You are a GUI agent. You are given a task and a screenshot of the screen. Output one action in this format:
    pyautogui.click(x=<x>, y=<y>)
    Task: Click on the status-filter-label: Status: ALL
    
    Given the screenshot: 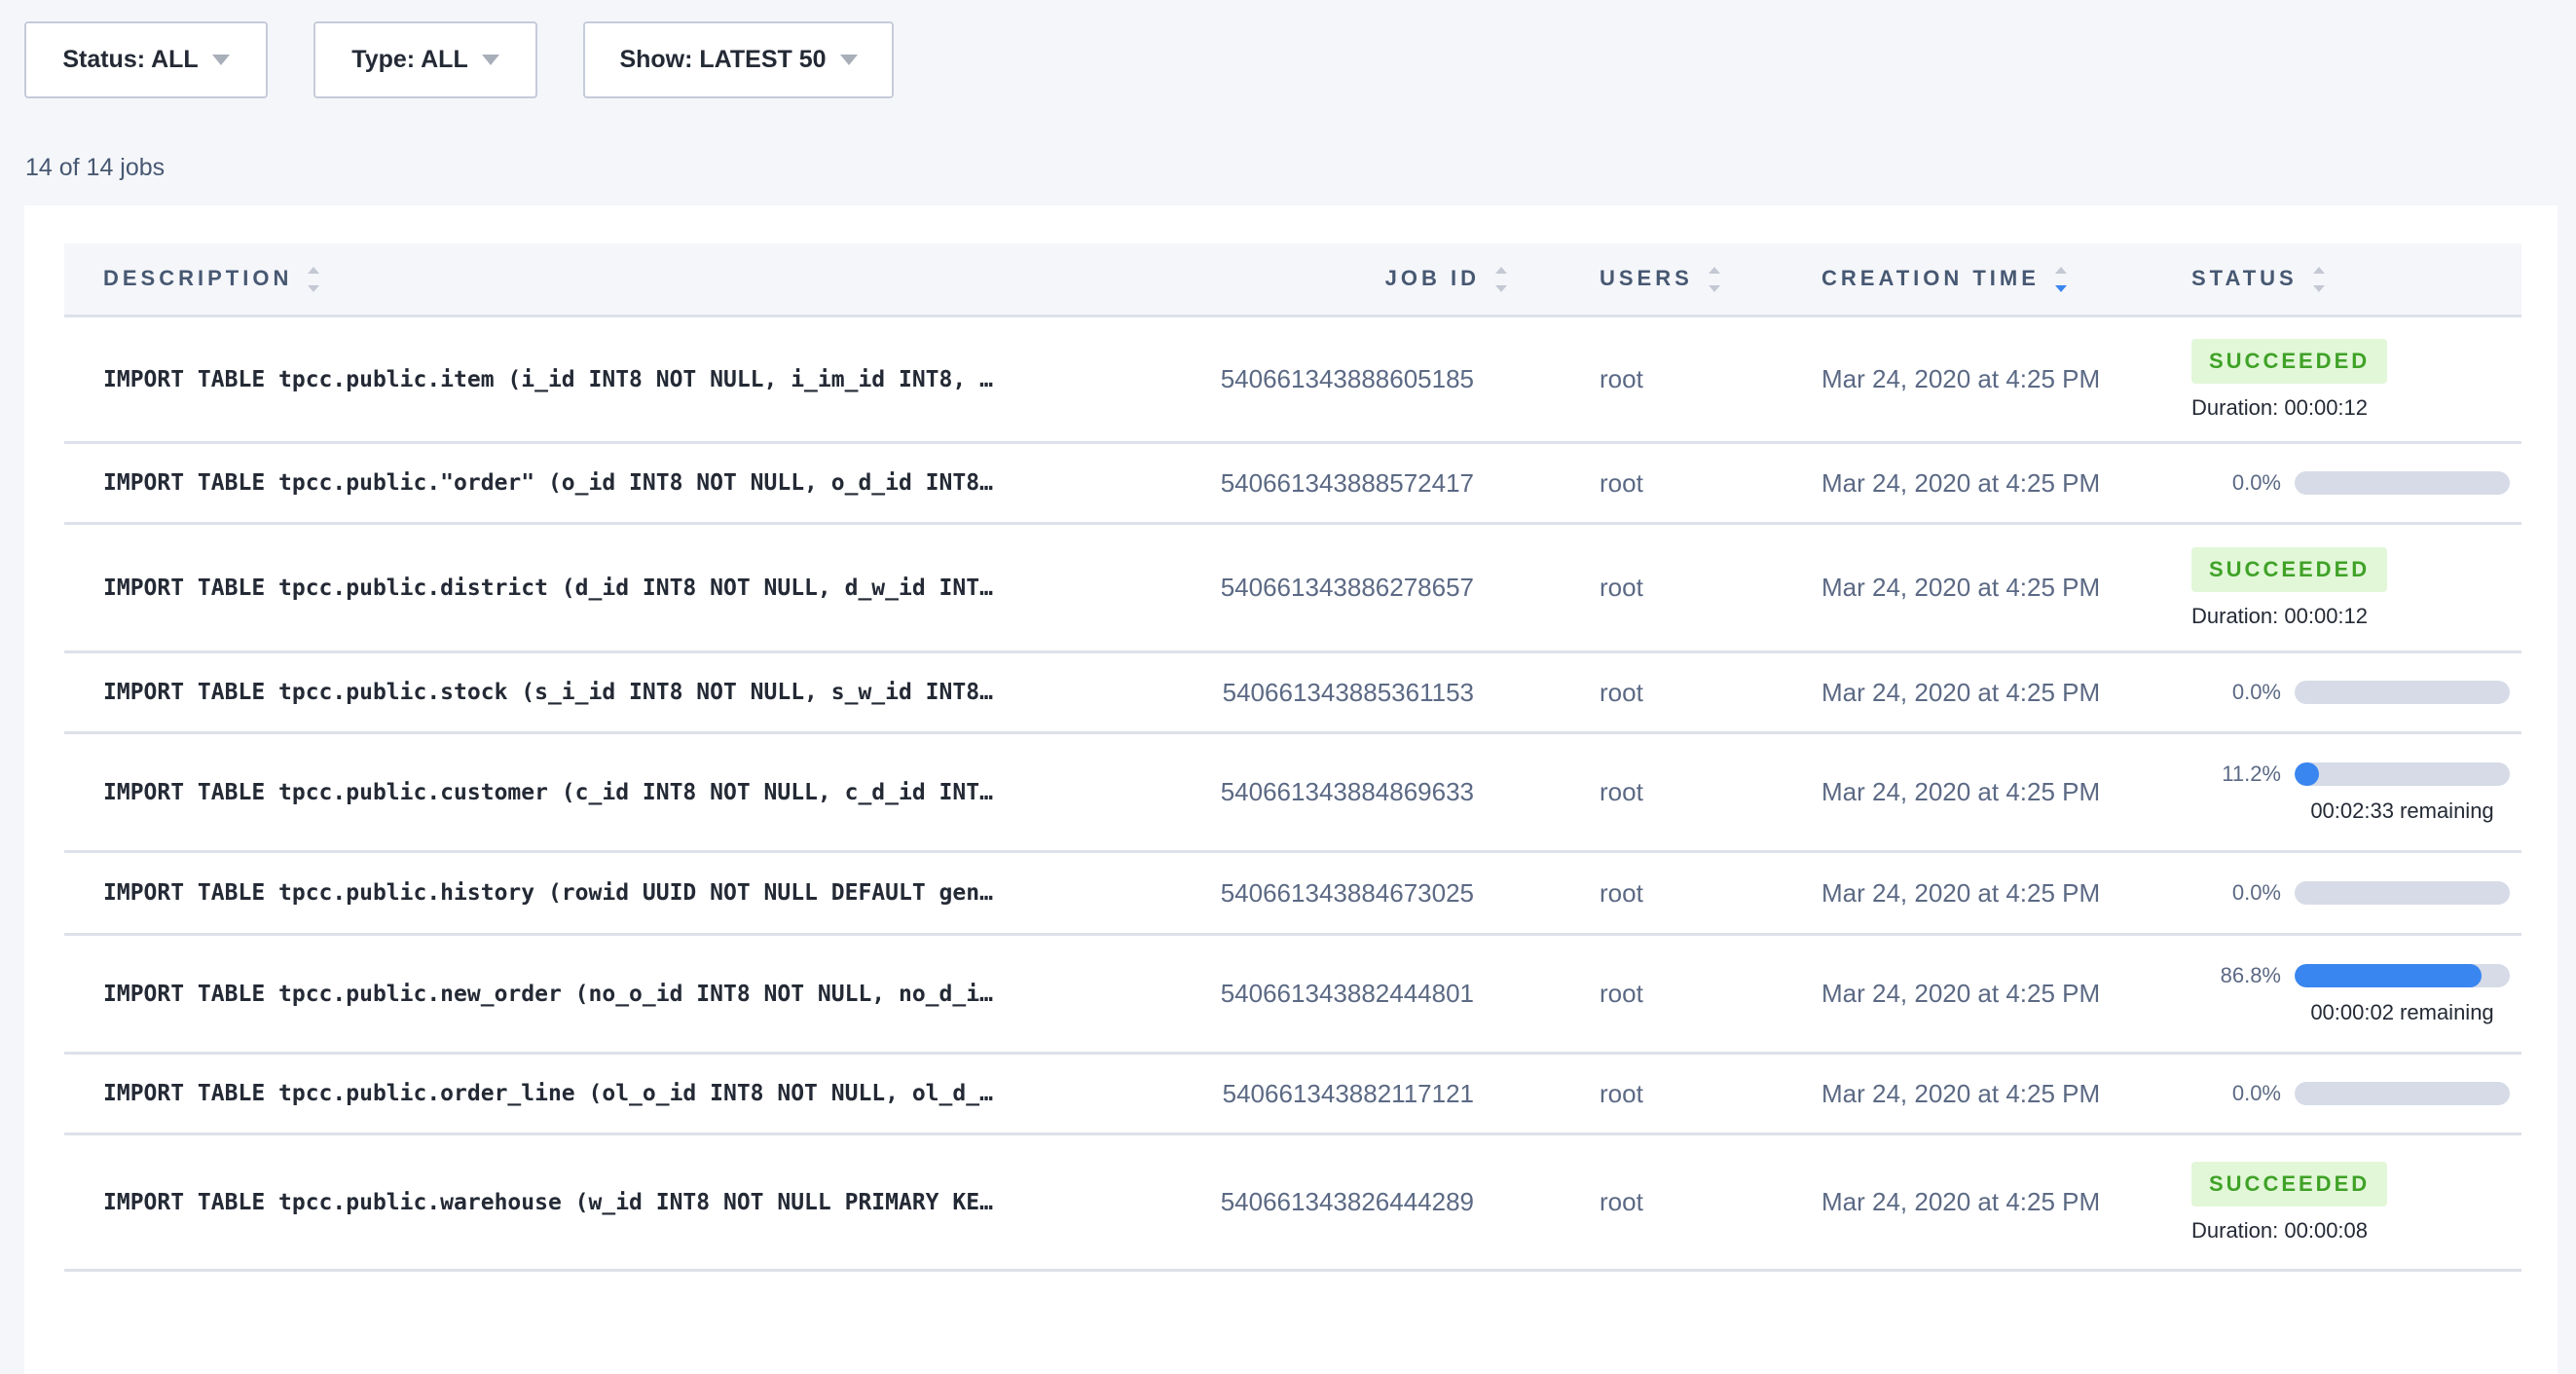 What is the action you would take?
    pyautogui.click(x=130, y=59)
    